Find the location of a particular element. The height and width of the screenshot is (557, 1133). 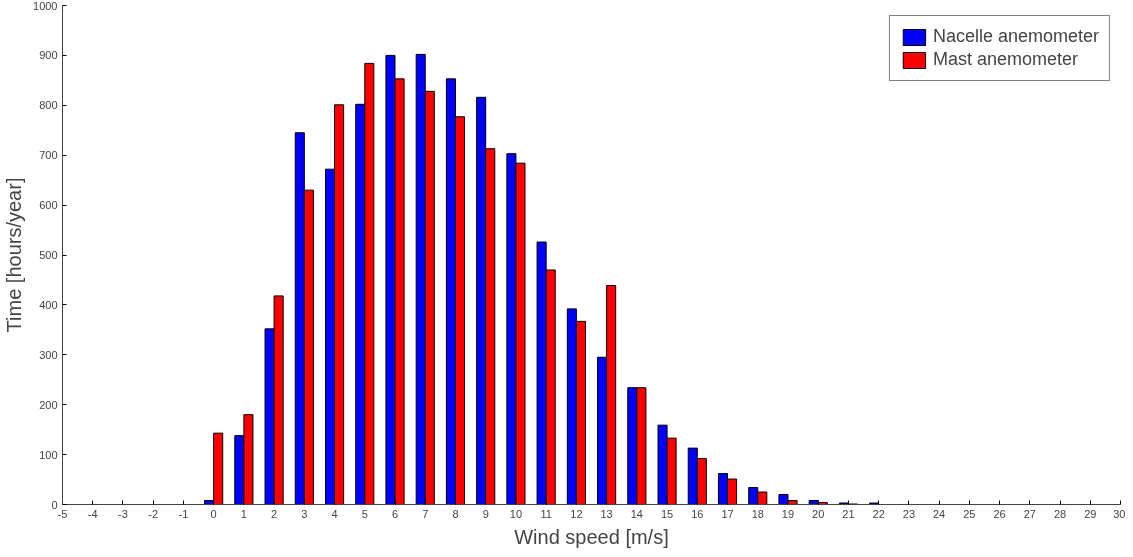

x-tick-label: 29 is located at coordinates (1090, 513).